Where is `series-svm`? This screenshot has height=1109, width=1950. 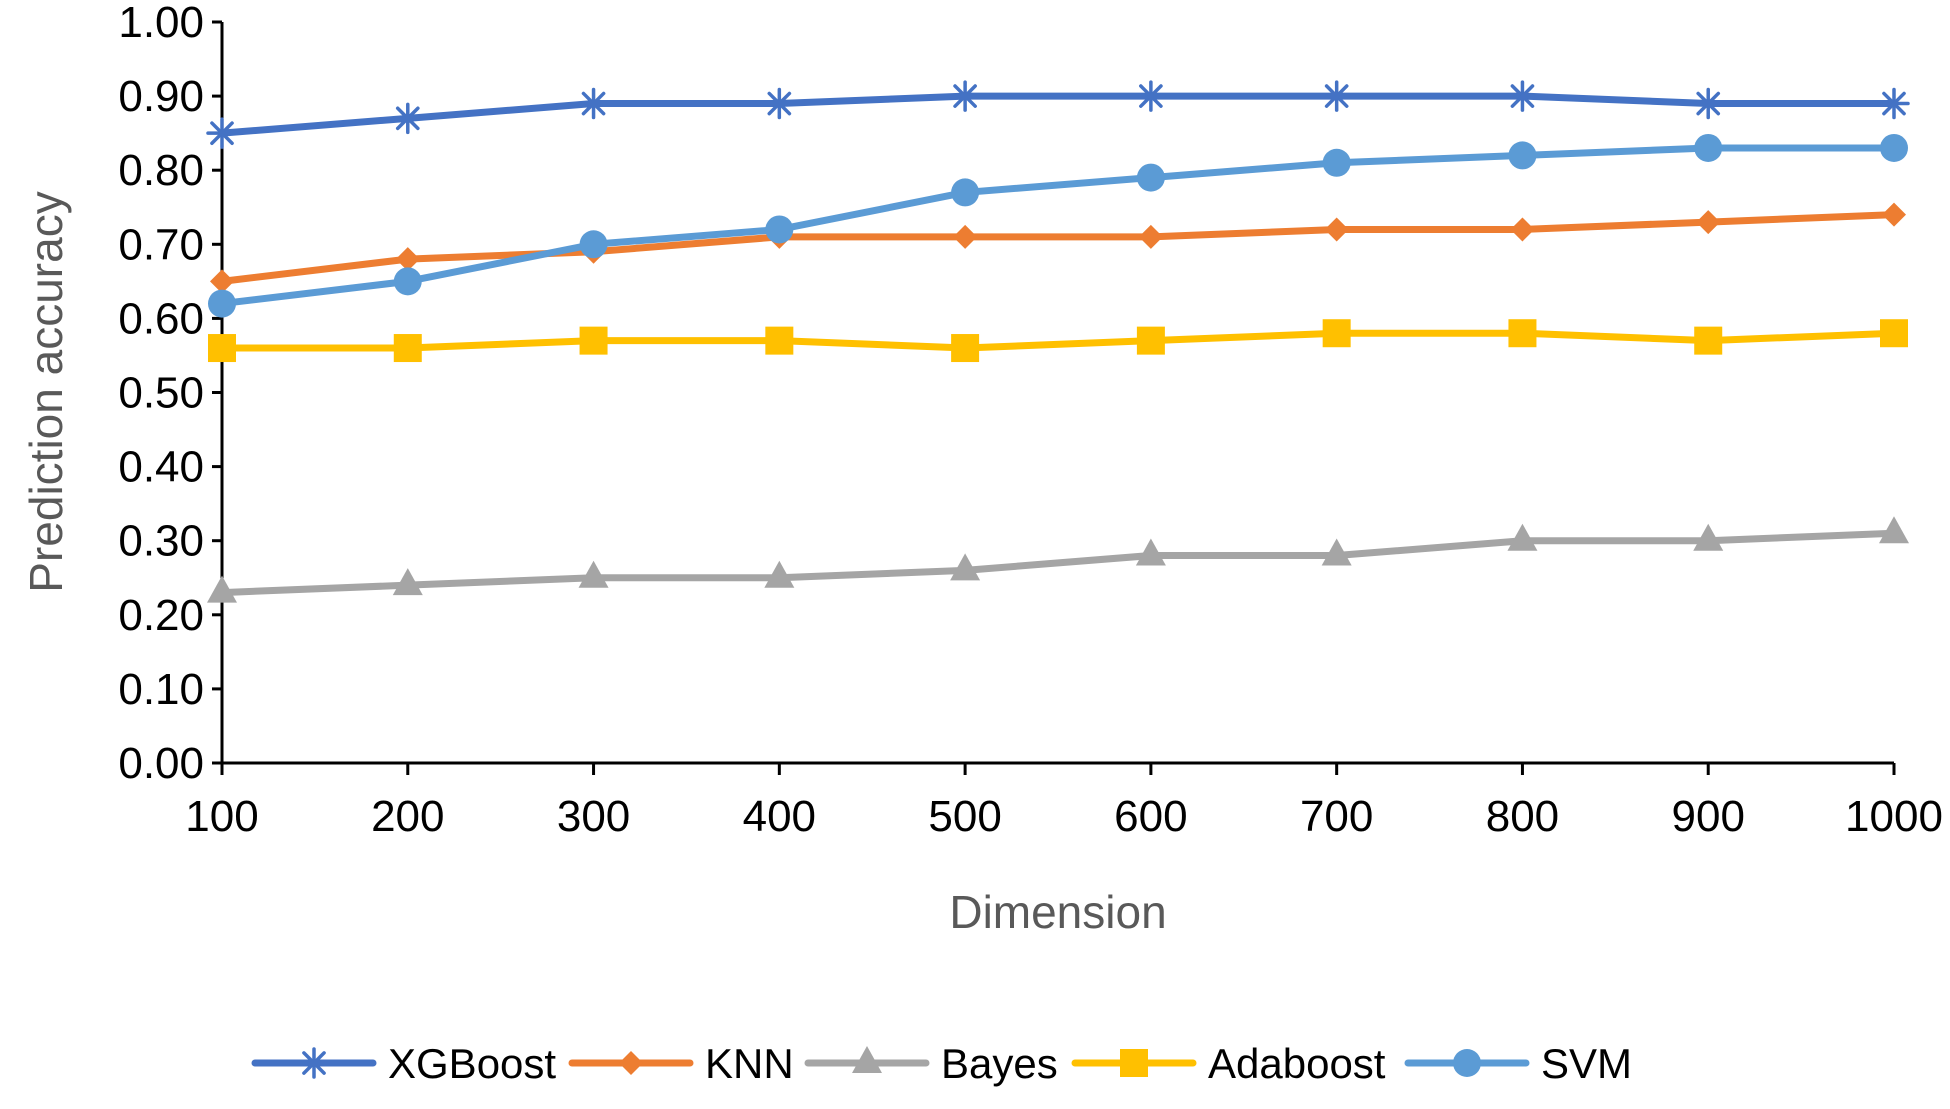 series-svm is located at coordinates (1058, 225).